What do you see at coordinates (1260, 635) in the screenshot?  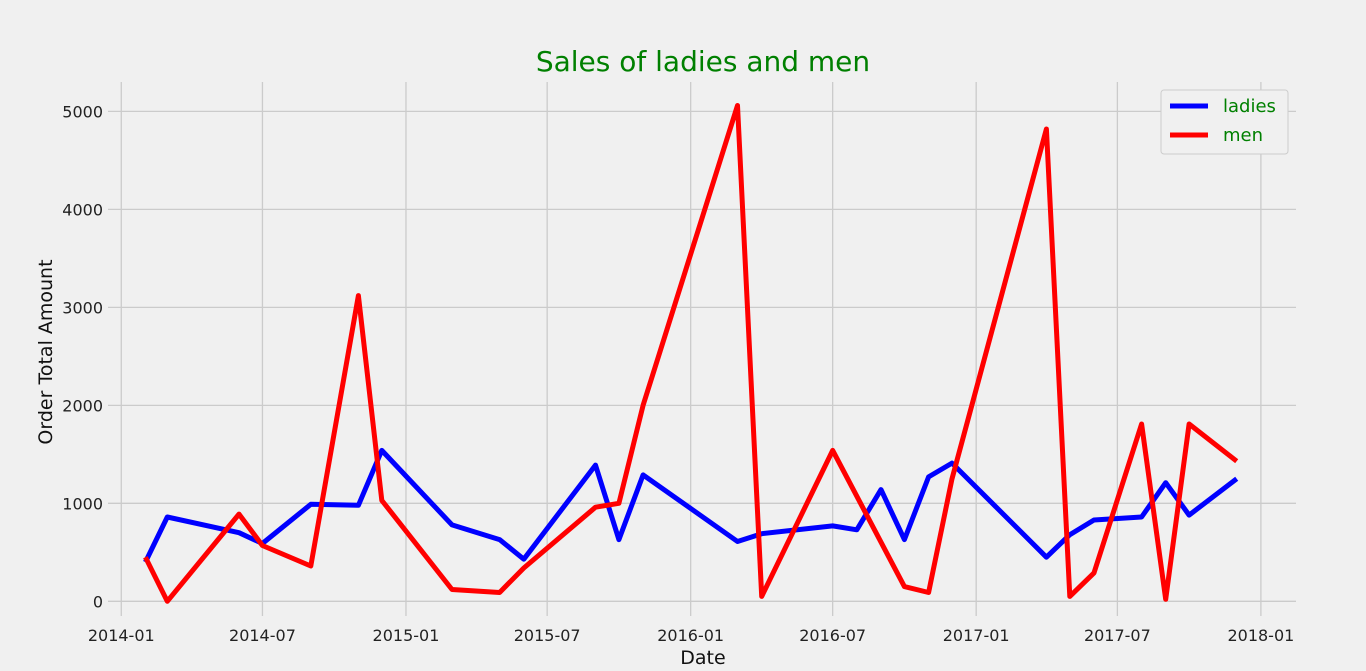 I see `x-tick-label: 2018-01` at bounding box center [1260, 635].